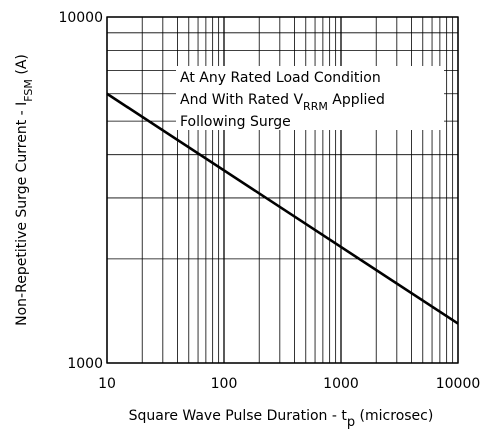 The height and width of the screenshot is (432, 483). Describe the element at coordinates (341, 384) in the screenshot. I see `x-tick-label: 1000` at that location.